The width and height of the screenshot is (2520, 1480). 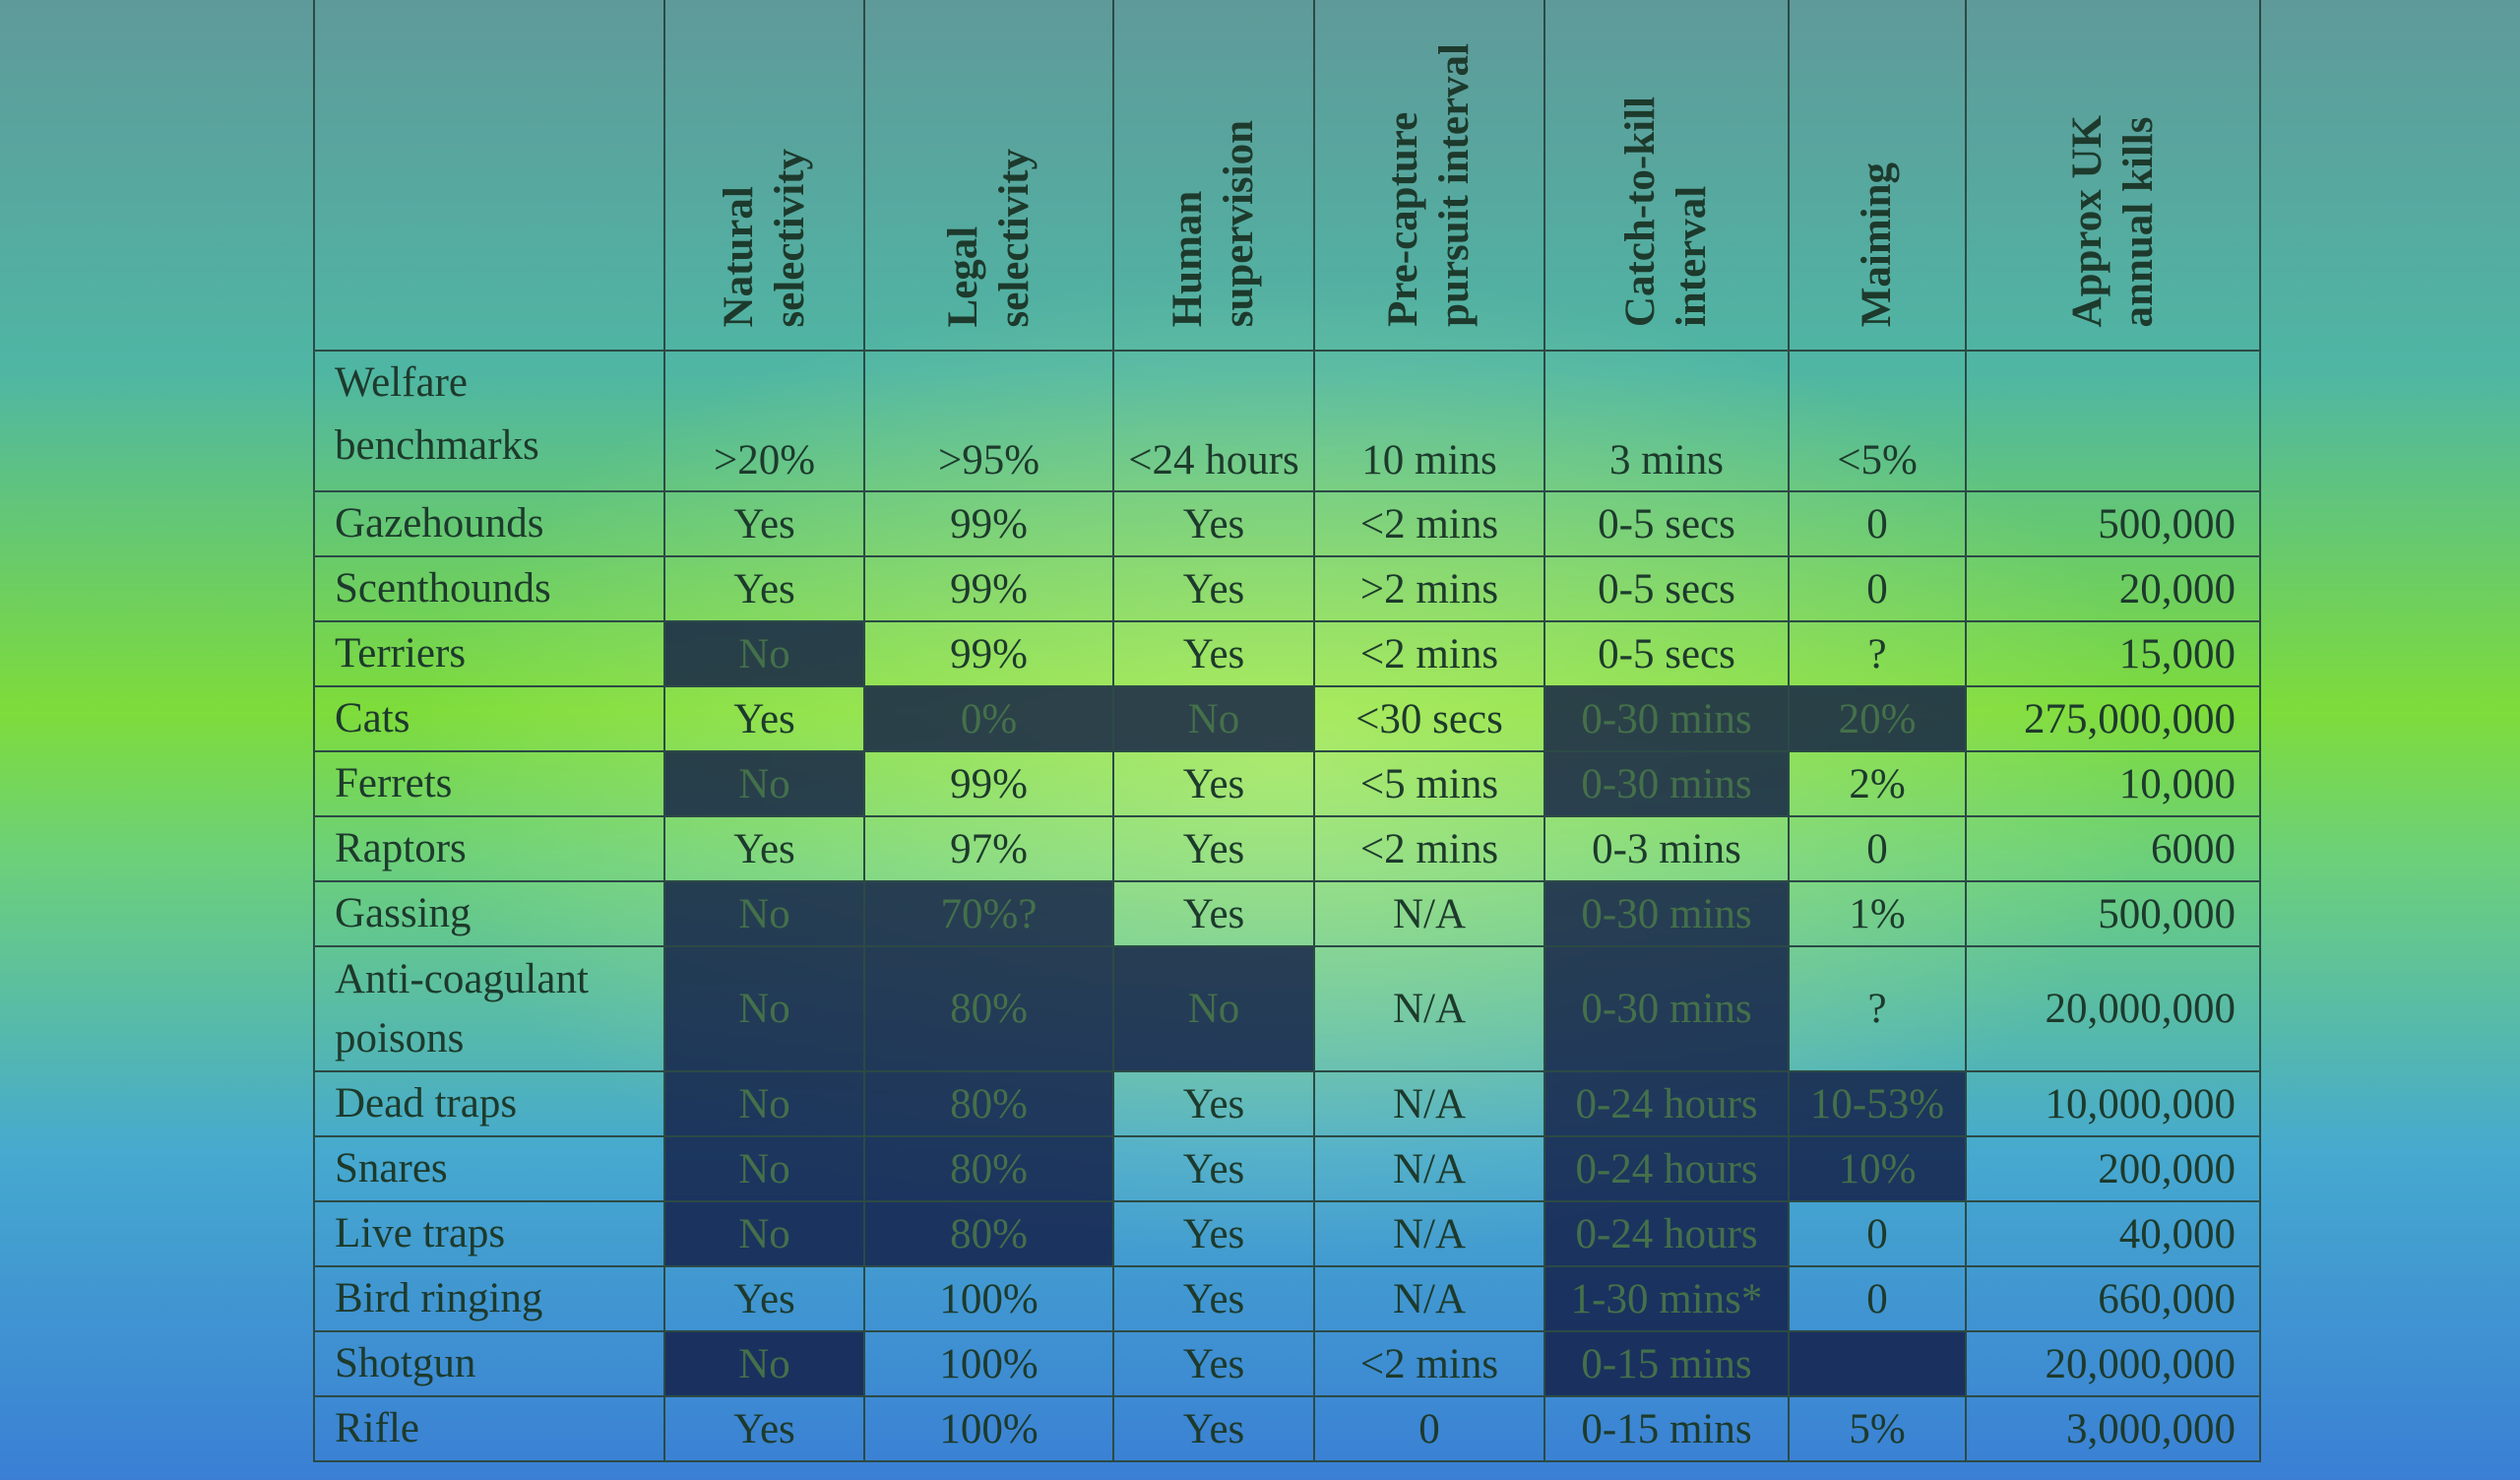 I want to click on label-line: benchmarks, so click(x=437, y=445).